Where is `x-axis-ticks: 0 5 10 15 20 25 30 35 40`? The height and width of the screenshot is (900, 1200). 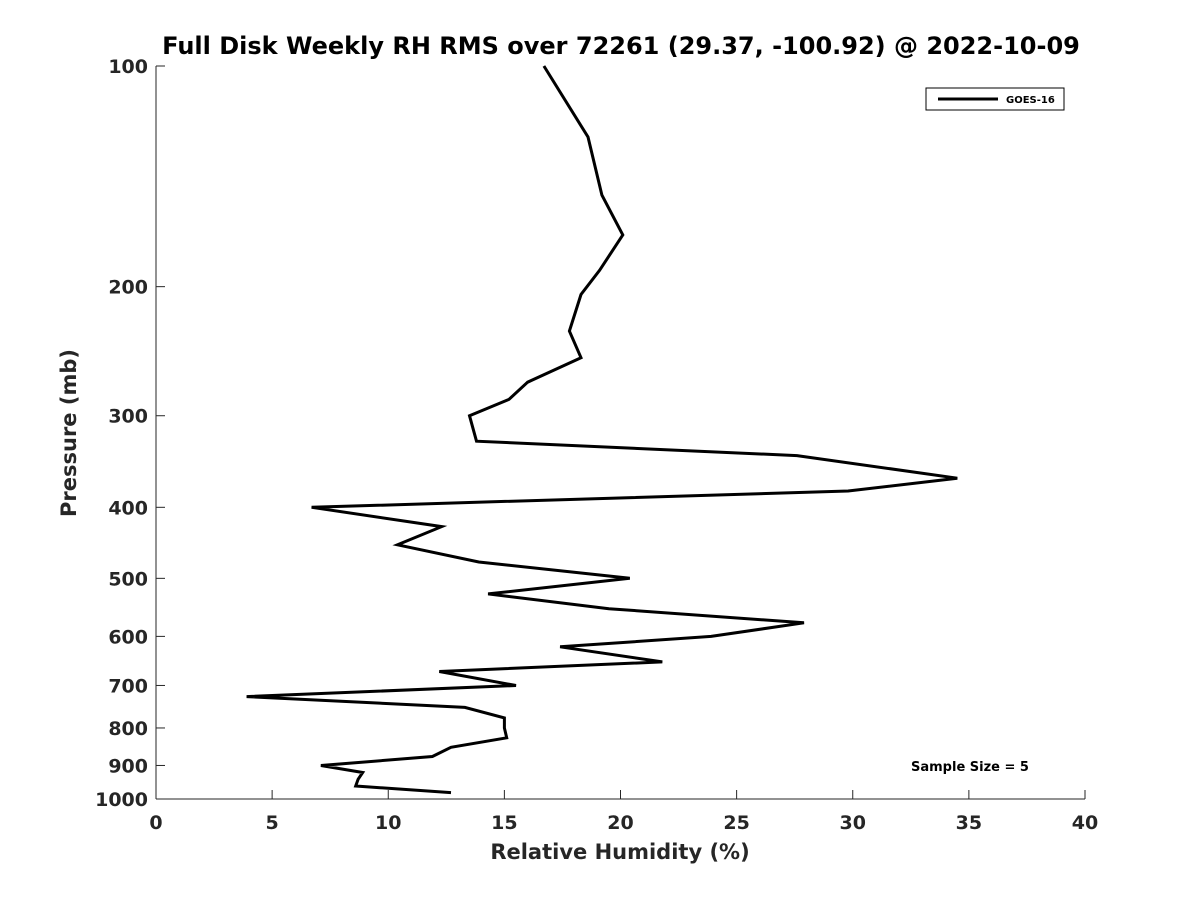
x-axis-ticks: 0 5 10 15 20 25 30 35 40 is located at coordinates (623, 812).